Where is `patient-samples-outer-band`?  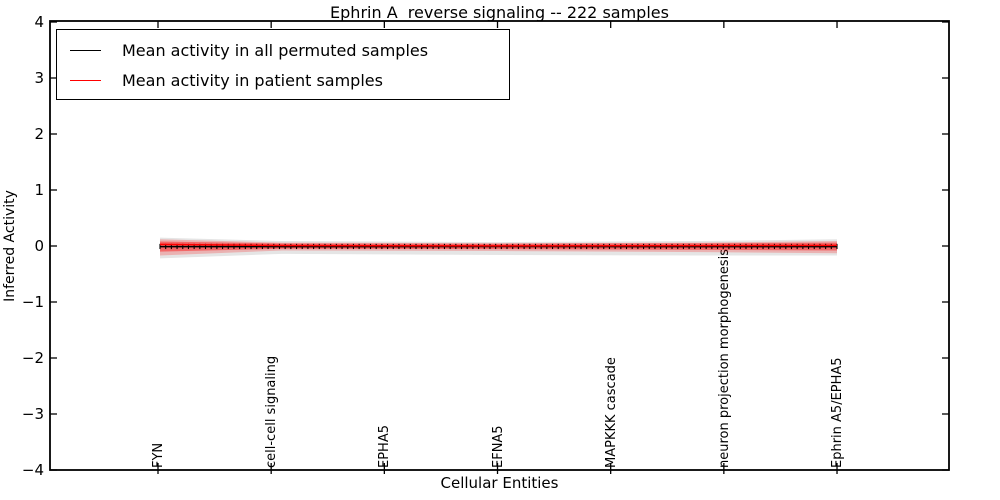
patient-samples-outer-band is located at coordinates (498, 247).